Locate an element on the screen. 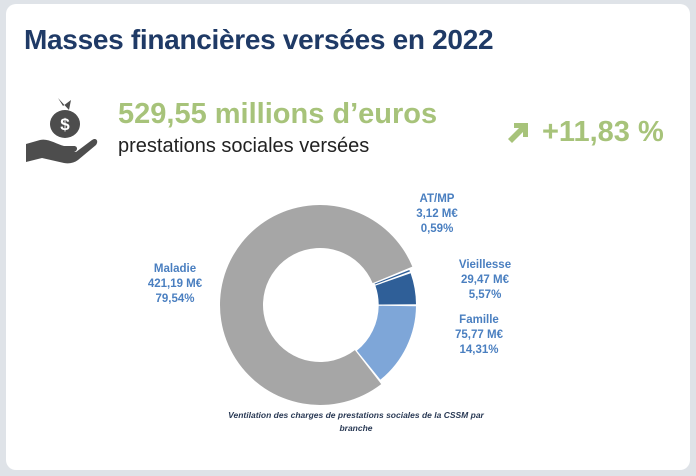 The image size is (696, 476). arrow-up-right-icon is located at coordinates (518, 132).